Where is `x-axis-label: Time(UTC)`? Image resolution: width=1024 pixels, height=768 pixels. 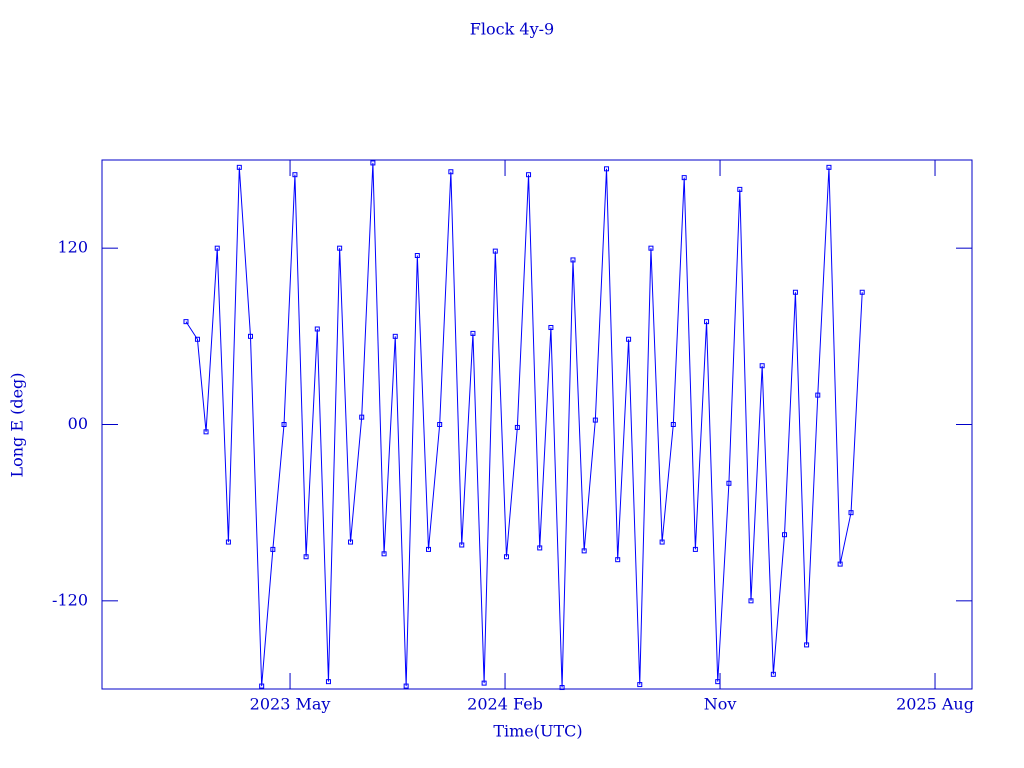 x-axis-label: Time(UTC) is located at coordinates (537, 731).